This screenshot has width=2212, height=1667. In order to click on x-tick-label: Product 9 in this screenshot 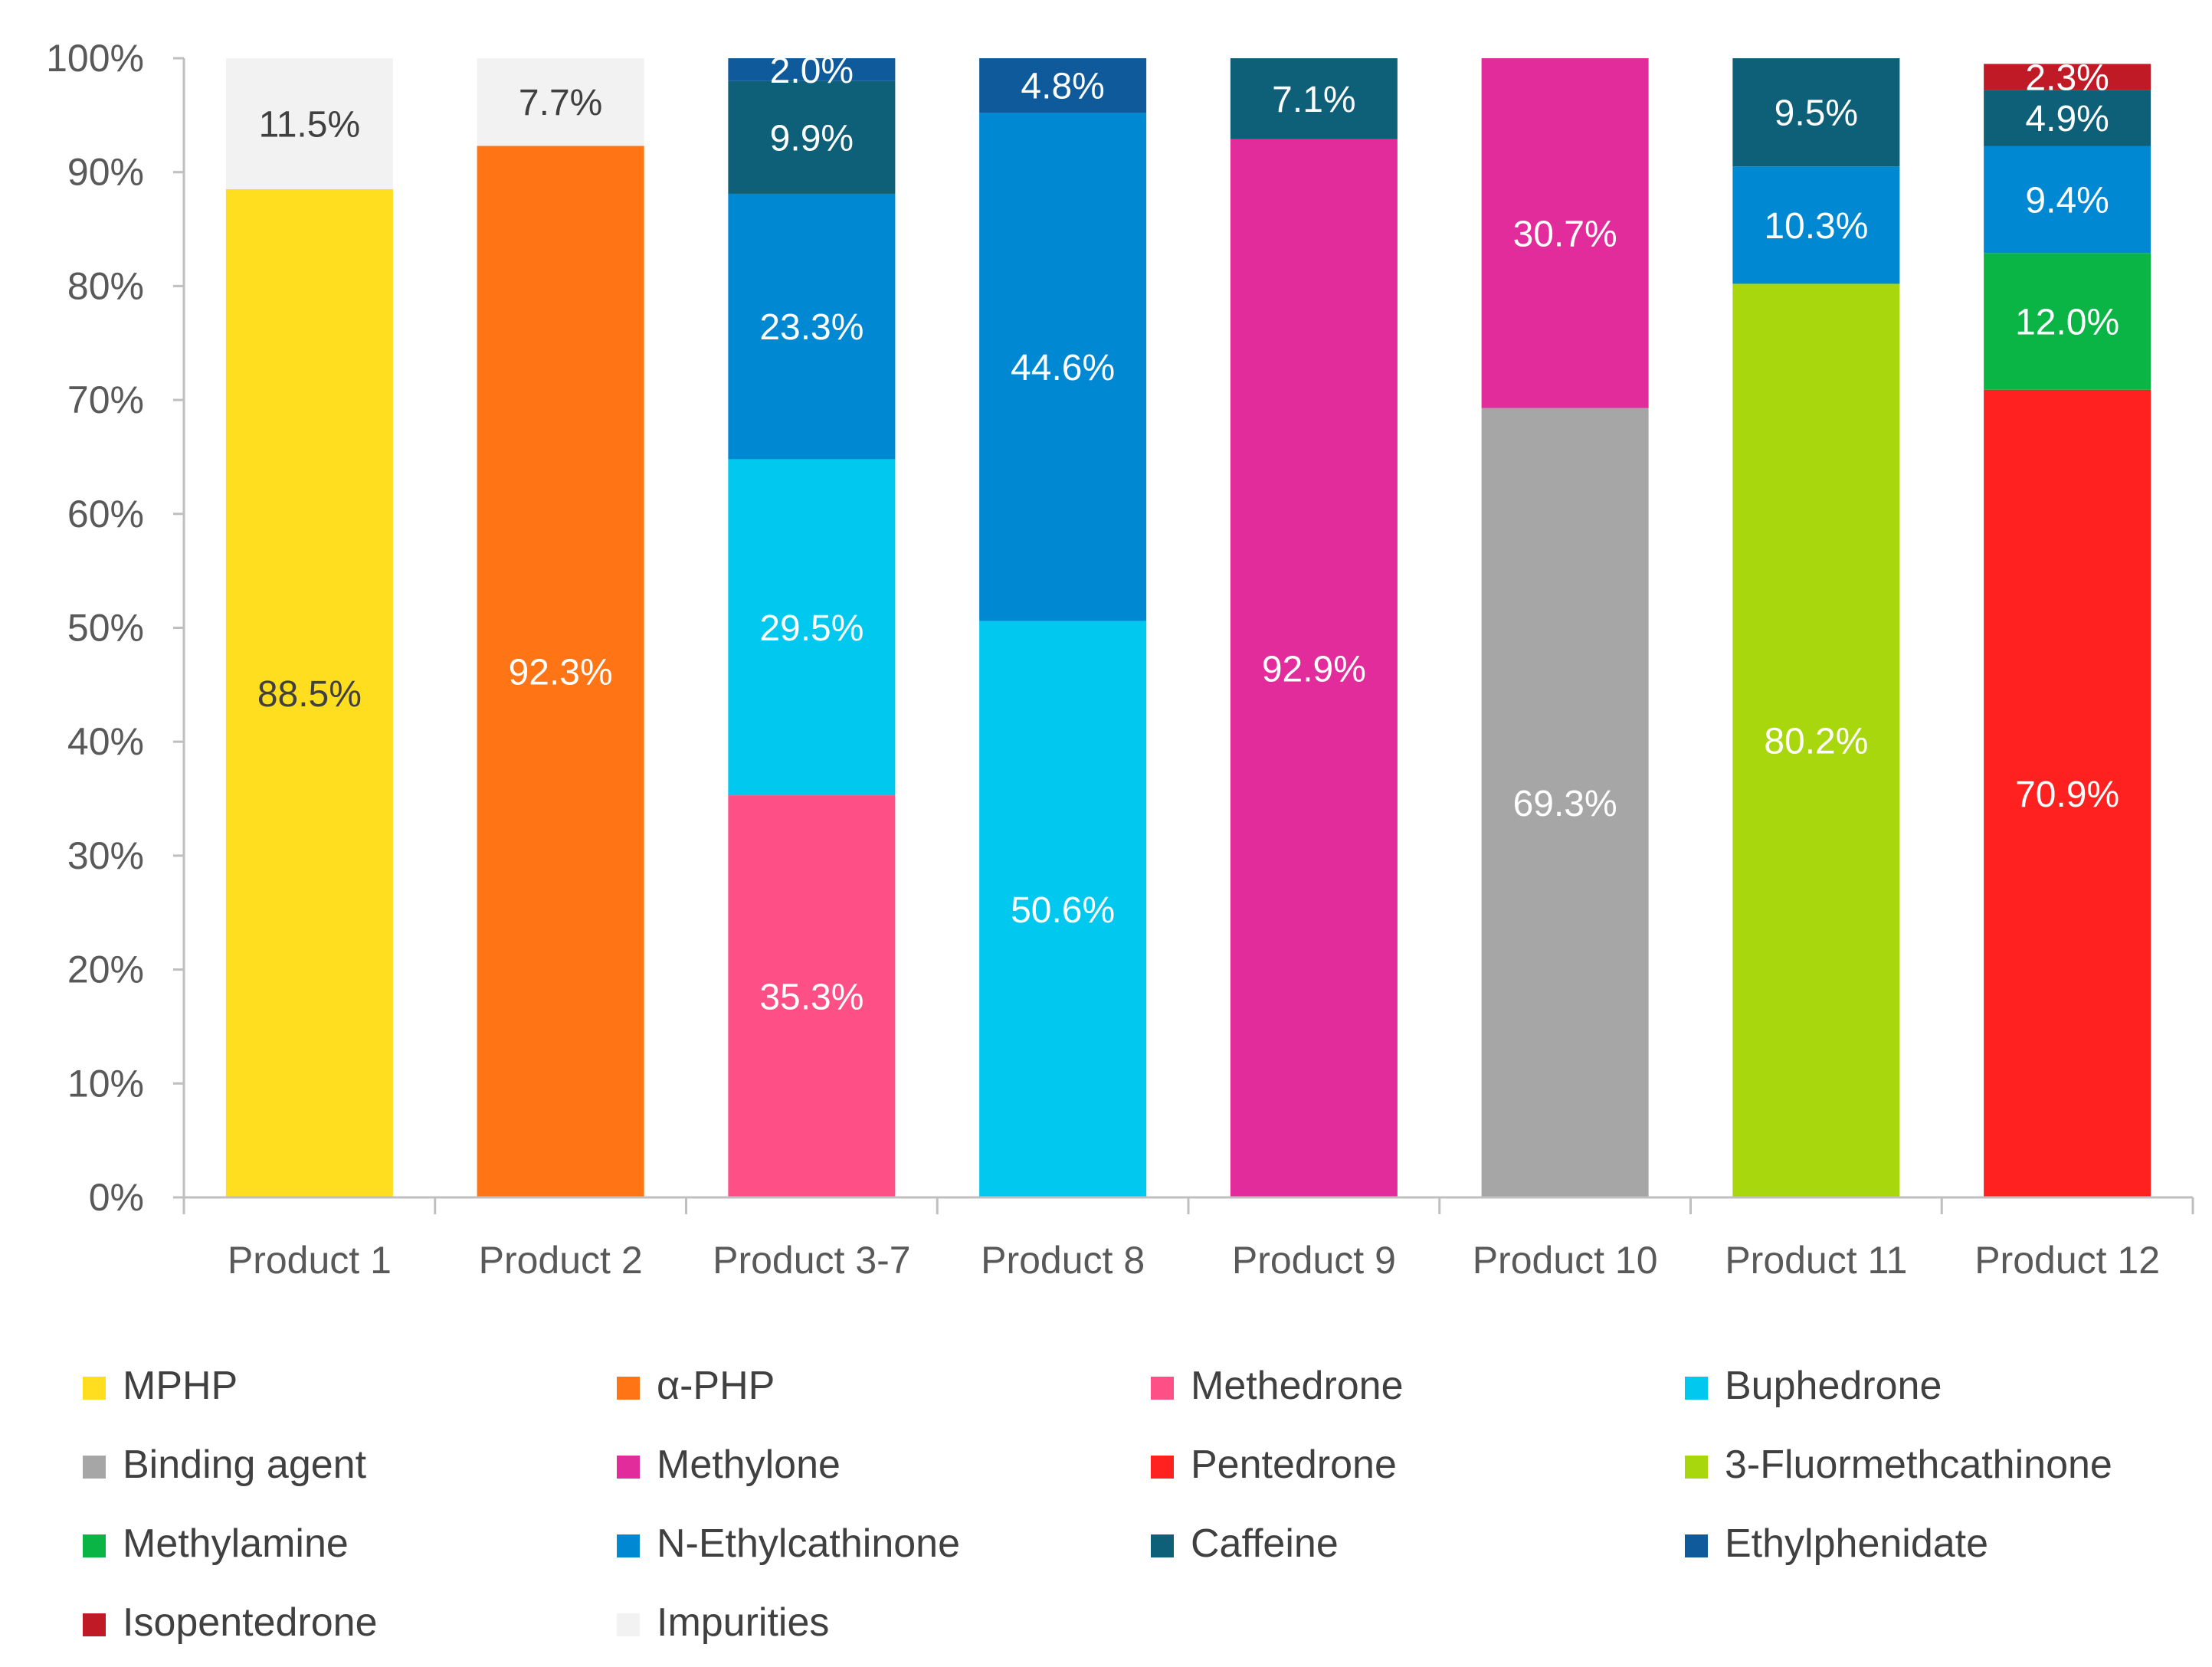, I will do `click(1314, 1260)`.